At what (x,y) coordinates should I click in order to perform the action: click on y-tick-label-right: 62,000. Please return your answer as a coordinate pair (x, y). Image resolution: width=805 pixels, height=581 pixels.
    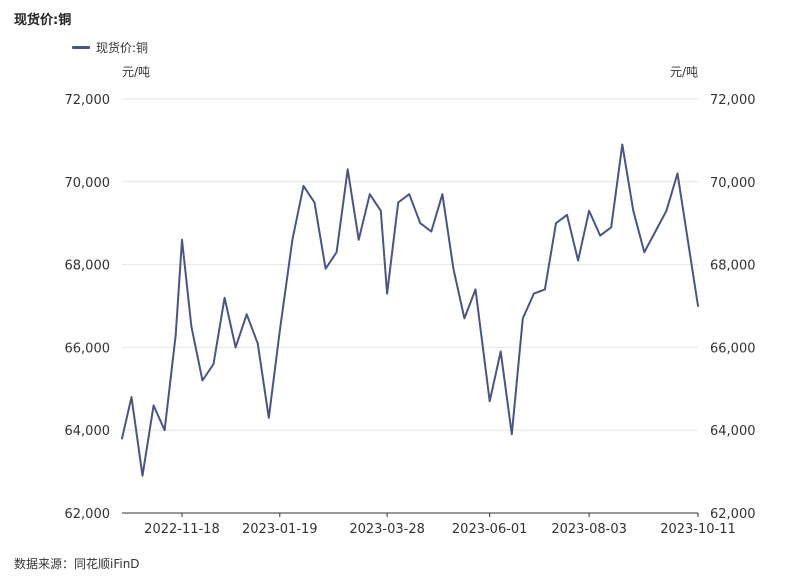
    Looking at the image, I should click on (733, 514).